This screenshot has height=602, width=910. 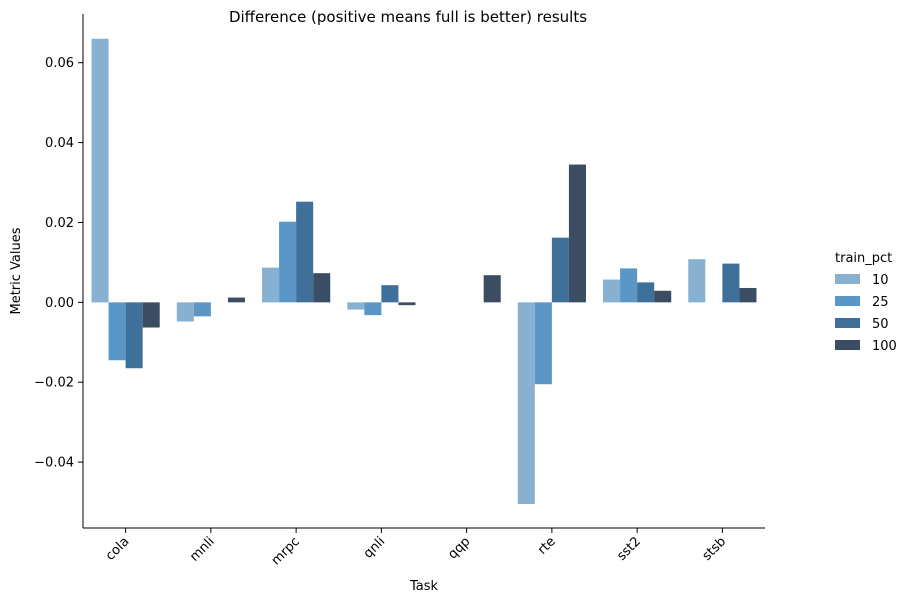 What do you see at coordinates (884, 346) in the screenshot?
I see `legend-label-100: 100` at bounding box center [884, 346].